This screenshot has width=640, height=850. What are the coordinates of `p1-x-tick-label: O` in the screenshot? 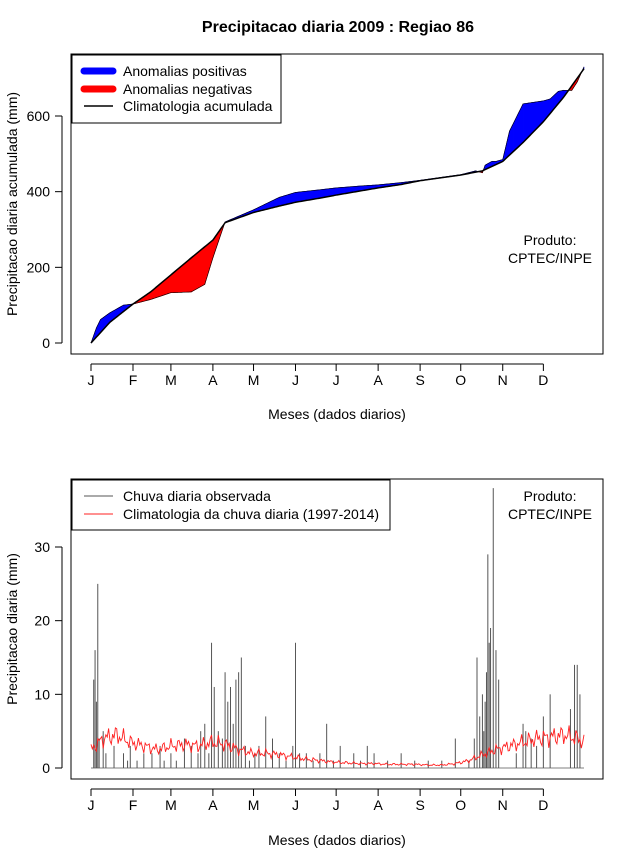 It's located at (460, 380).